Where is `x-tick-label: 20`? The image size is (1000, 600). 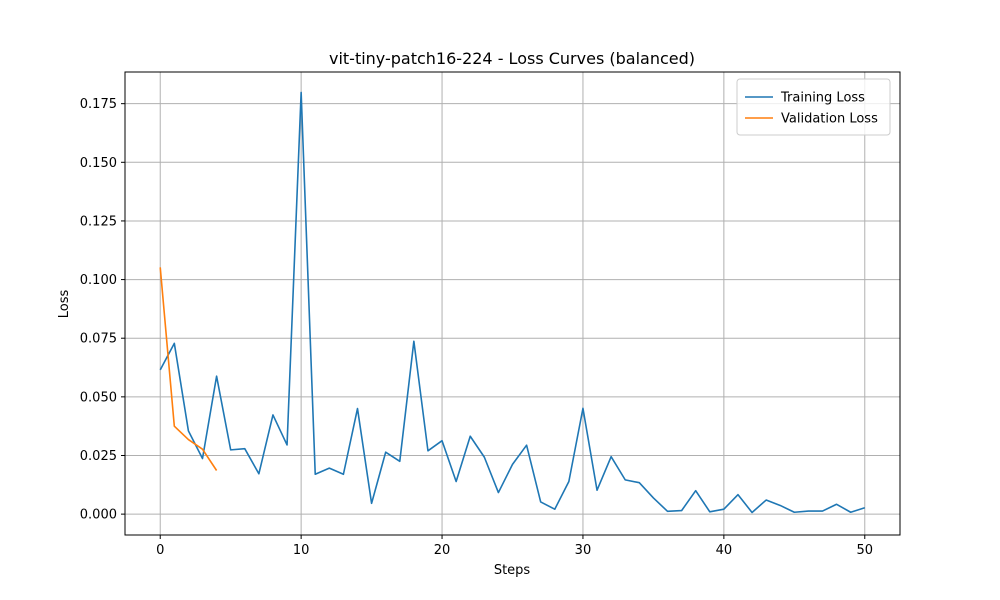 x-tick-label: 20 is located at coordinates (442, 550).